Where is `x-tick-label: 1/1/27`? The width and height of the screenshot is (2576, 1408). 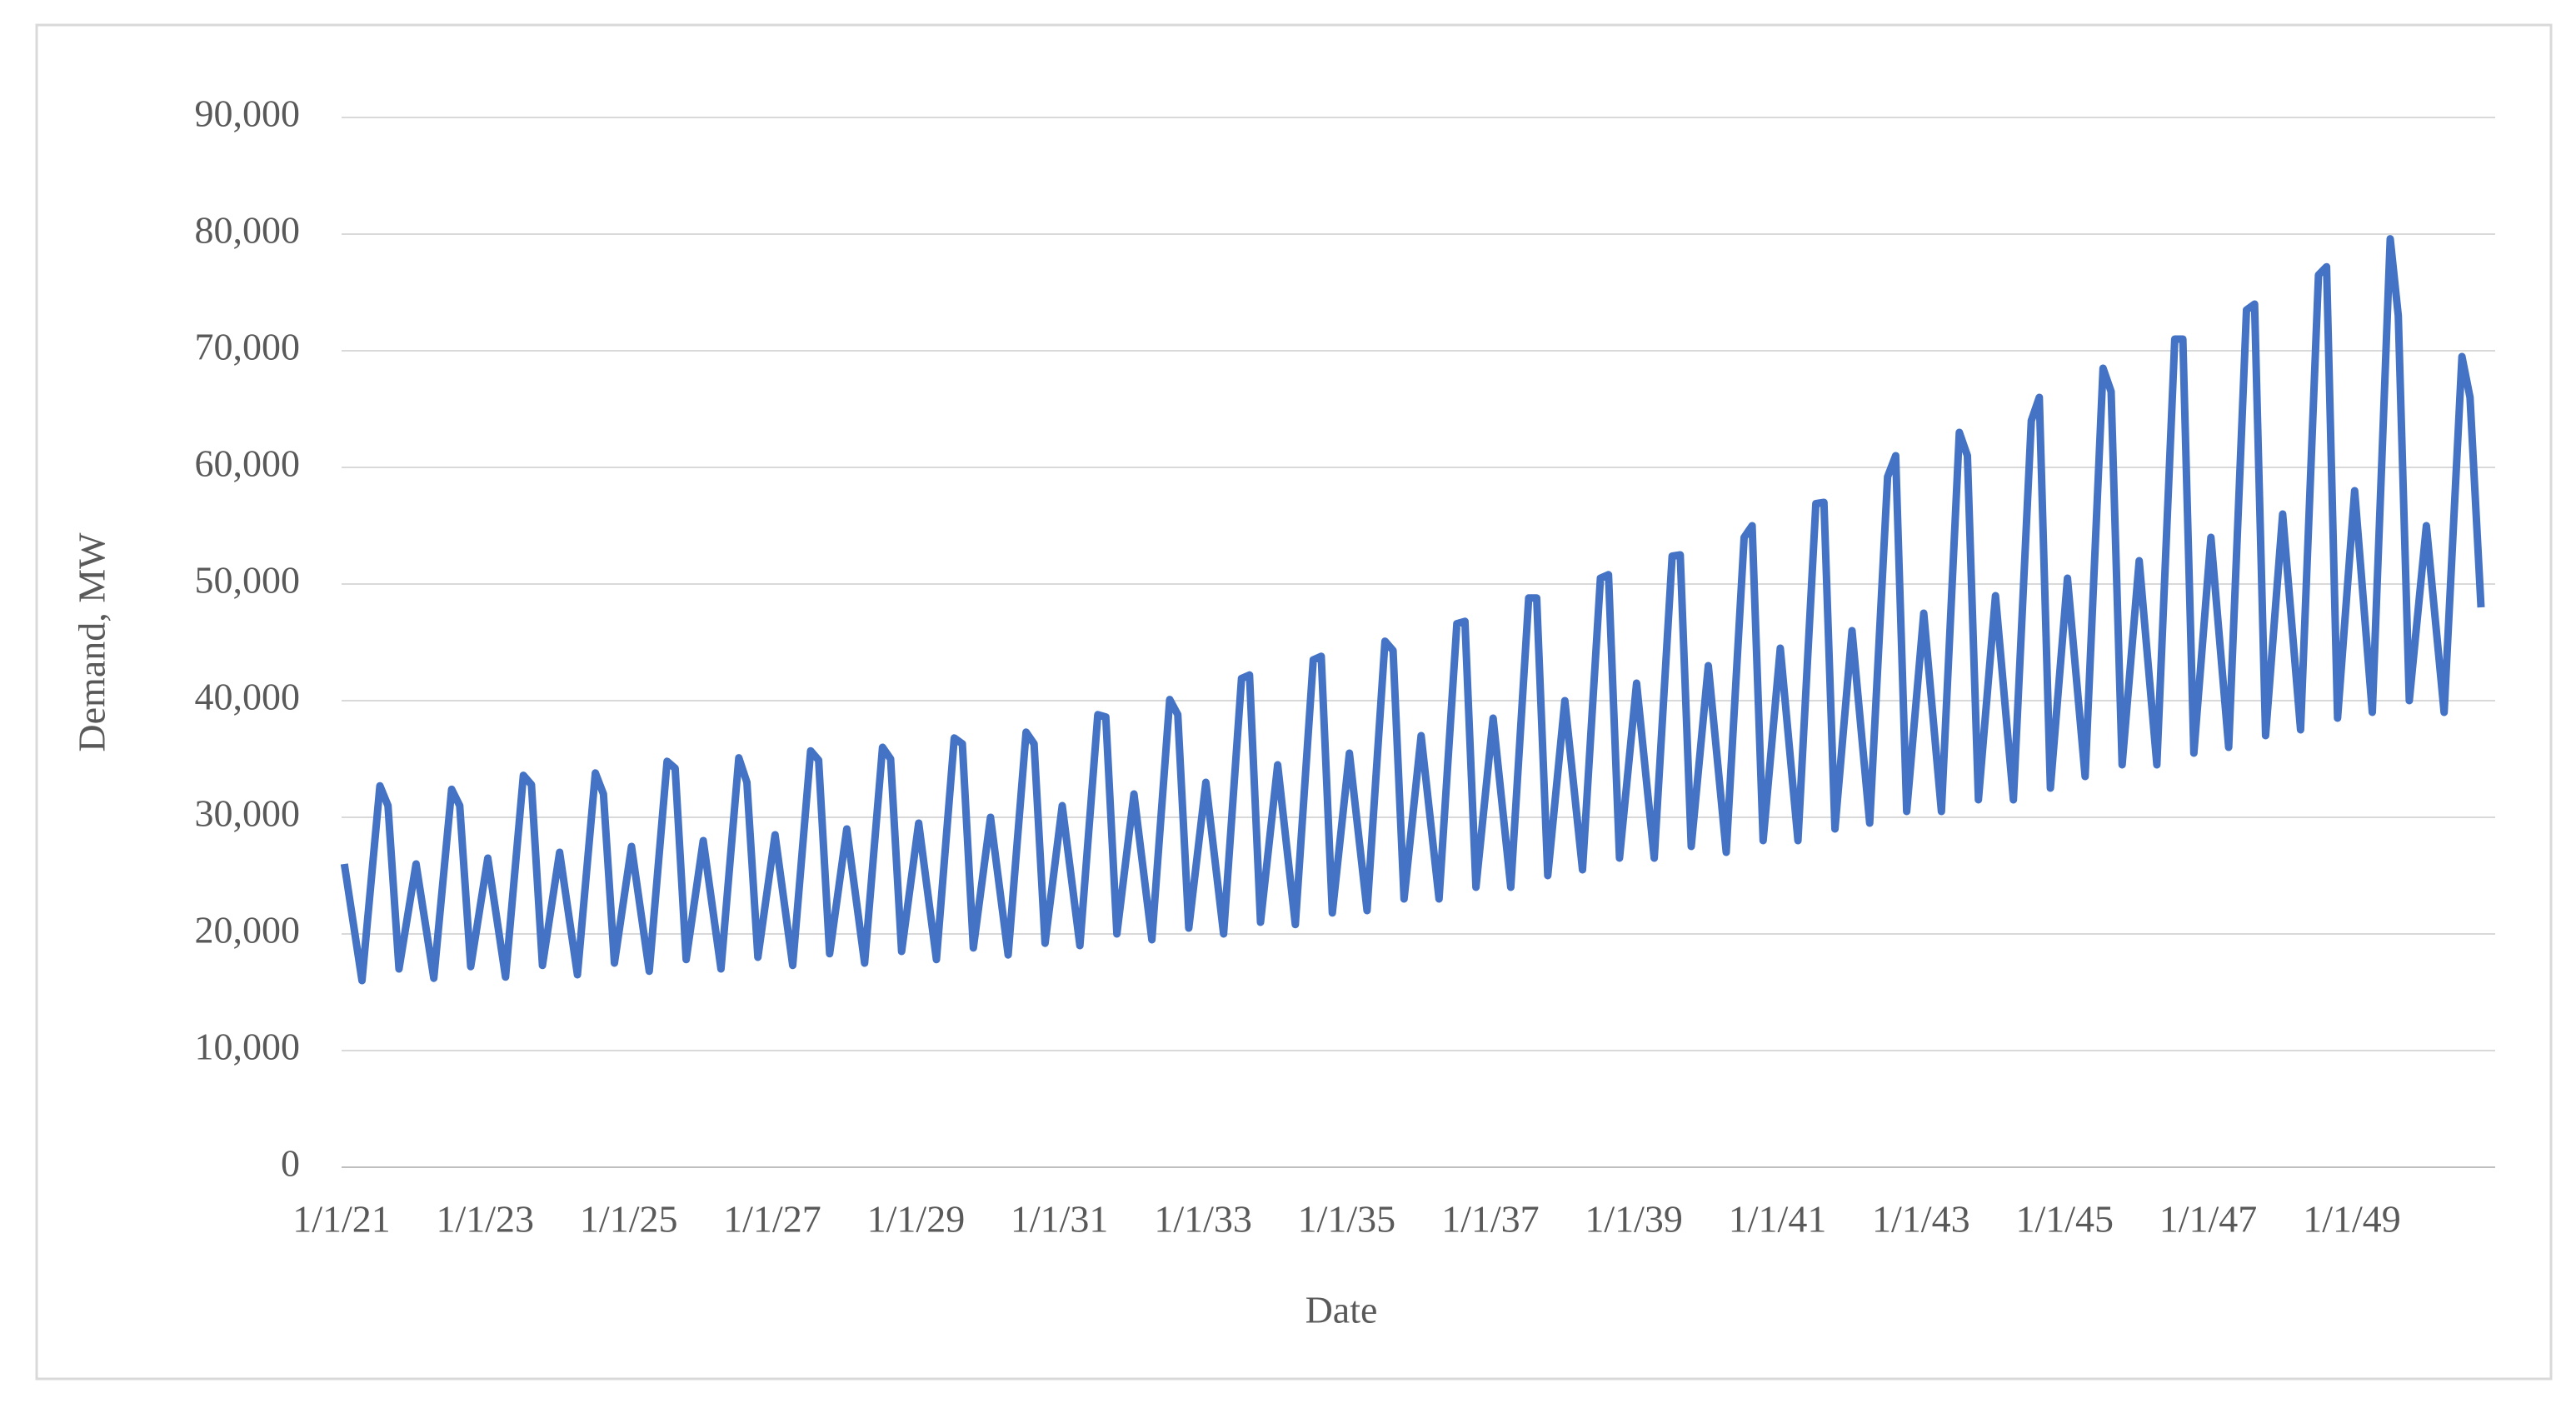
x-tick-label: 1/1/27 is located at coordinates (772, 1219).